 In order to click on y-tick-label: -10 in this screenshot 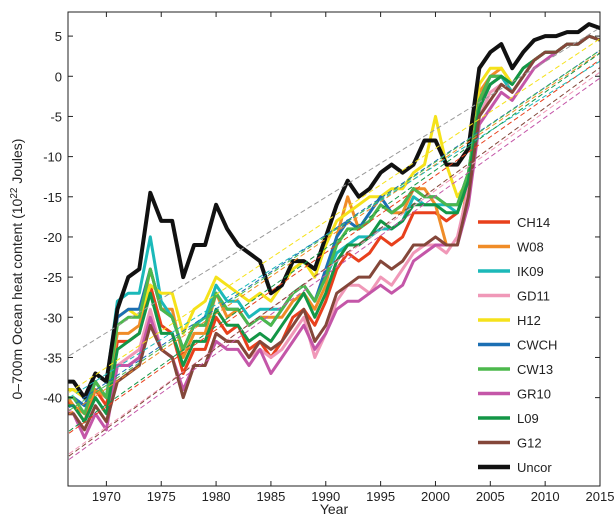, I will do `click(52, 157)`.